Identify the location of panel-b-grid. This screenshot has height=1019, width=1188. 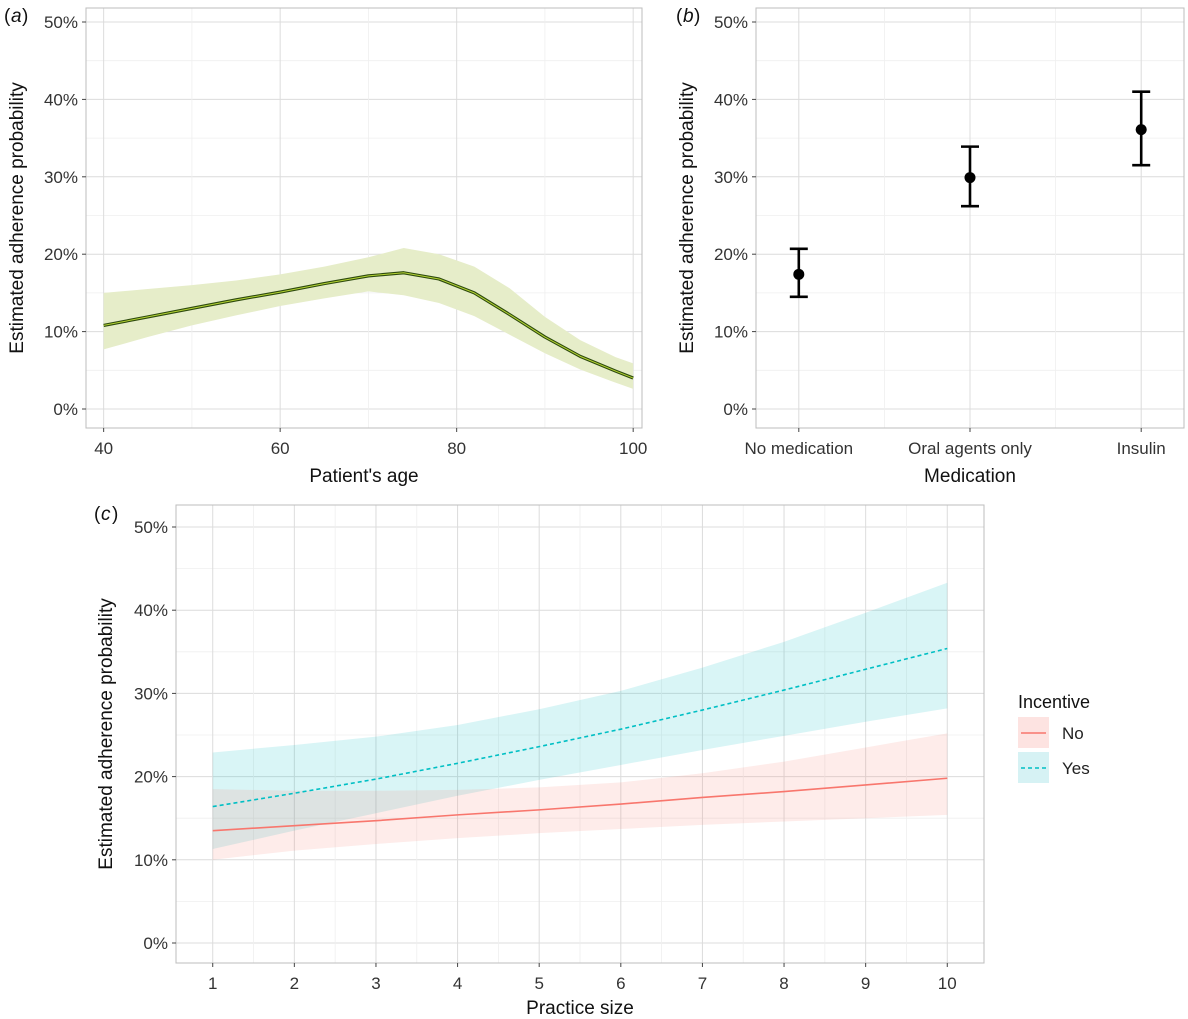
(970, 218).